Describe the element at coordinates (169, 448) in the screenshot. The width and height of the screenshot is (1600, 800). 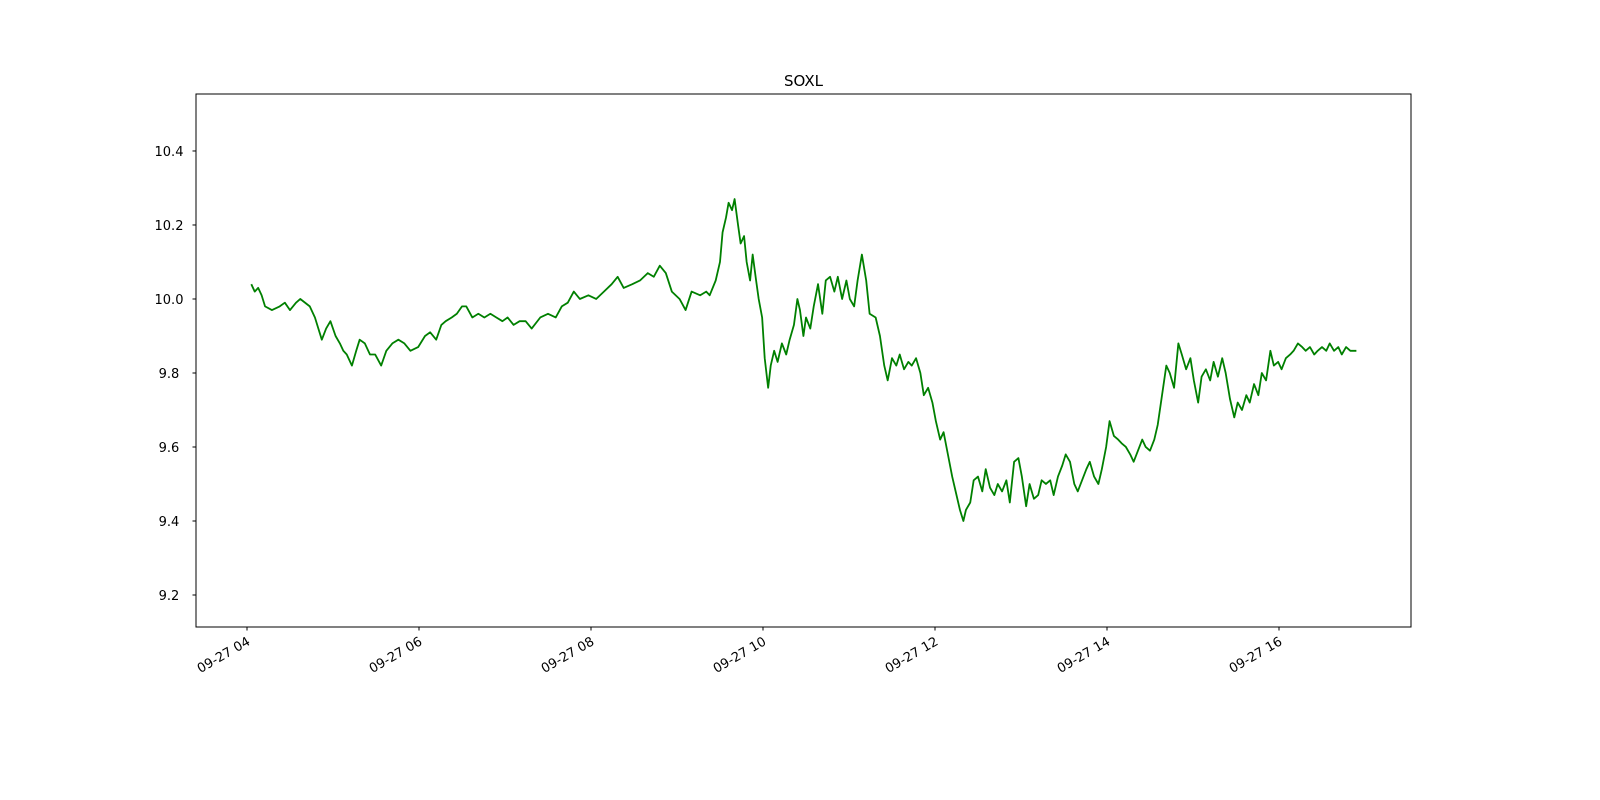
I see `y-tick-label: 9.6` at that location.